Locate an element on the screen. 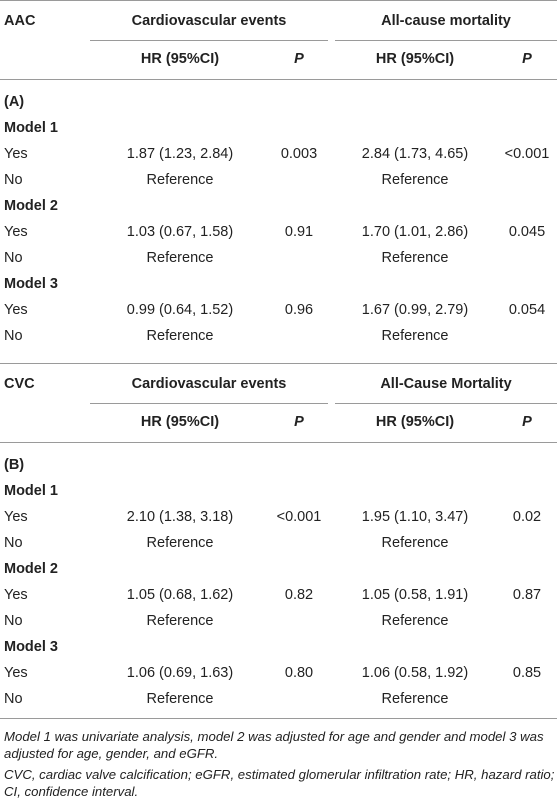  panel-a-label-row: (A) is located at coordinates (278, 102).